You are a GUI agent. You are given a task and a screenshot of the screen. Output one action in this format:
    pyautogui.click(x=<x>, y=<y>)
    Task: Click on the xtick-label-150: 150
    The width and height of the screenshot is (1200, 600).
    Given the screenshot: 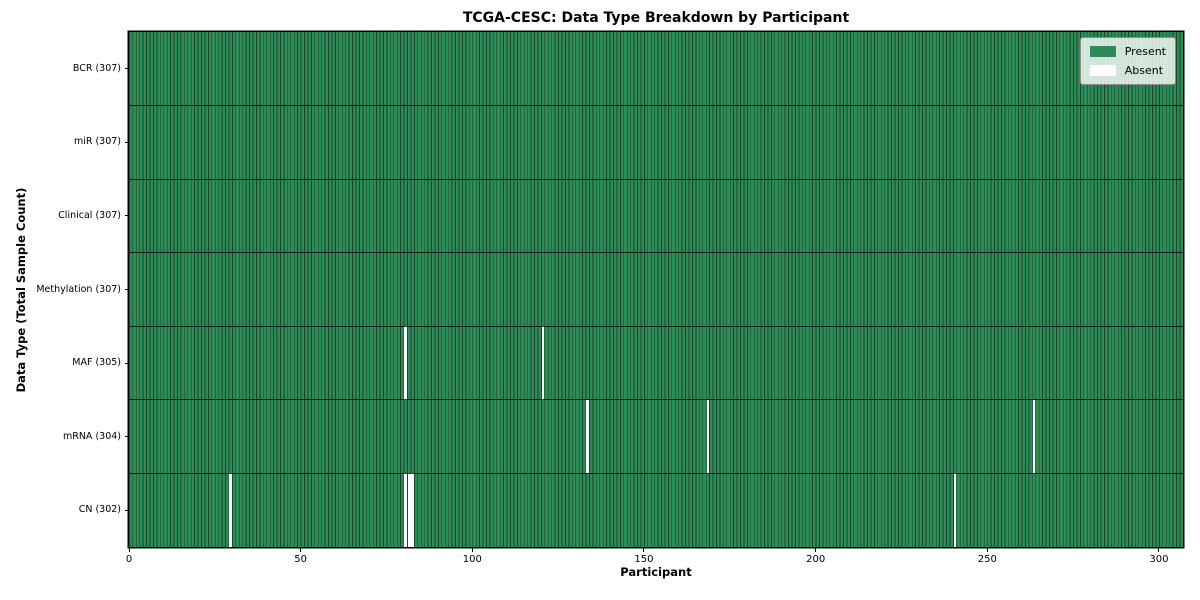 What is the action you would take?
    pyautogui.click(x=644, y=559)
    